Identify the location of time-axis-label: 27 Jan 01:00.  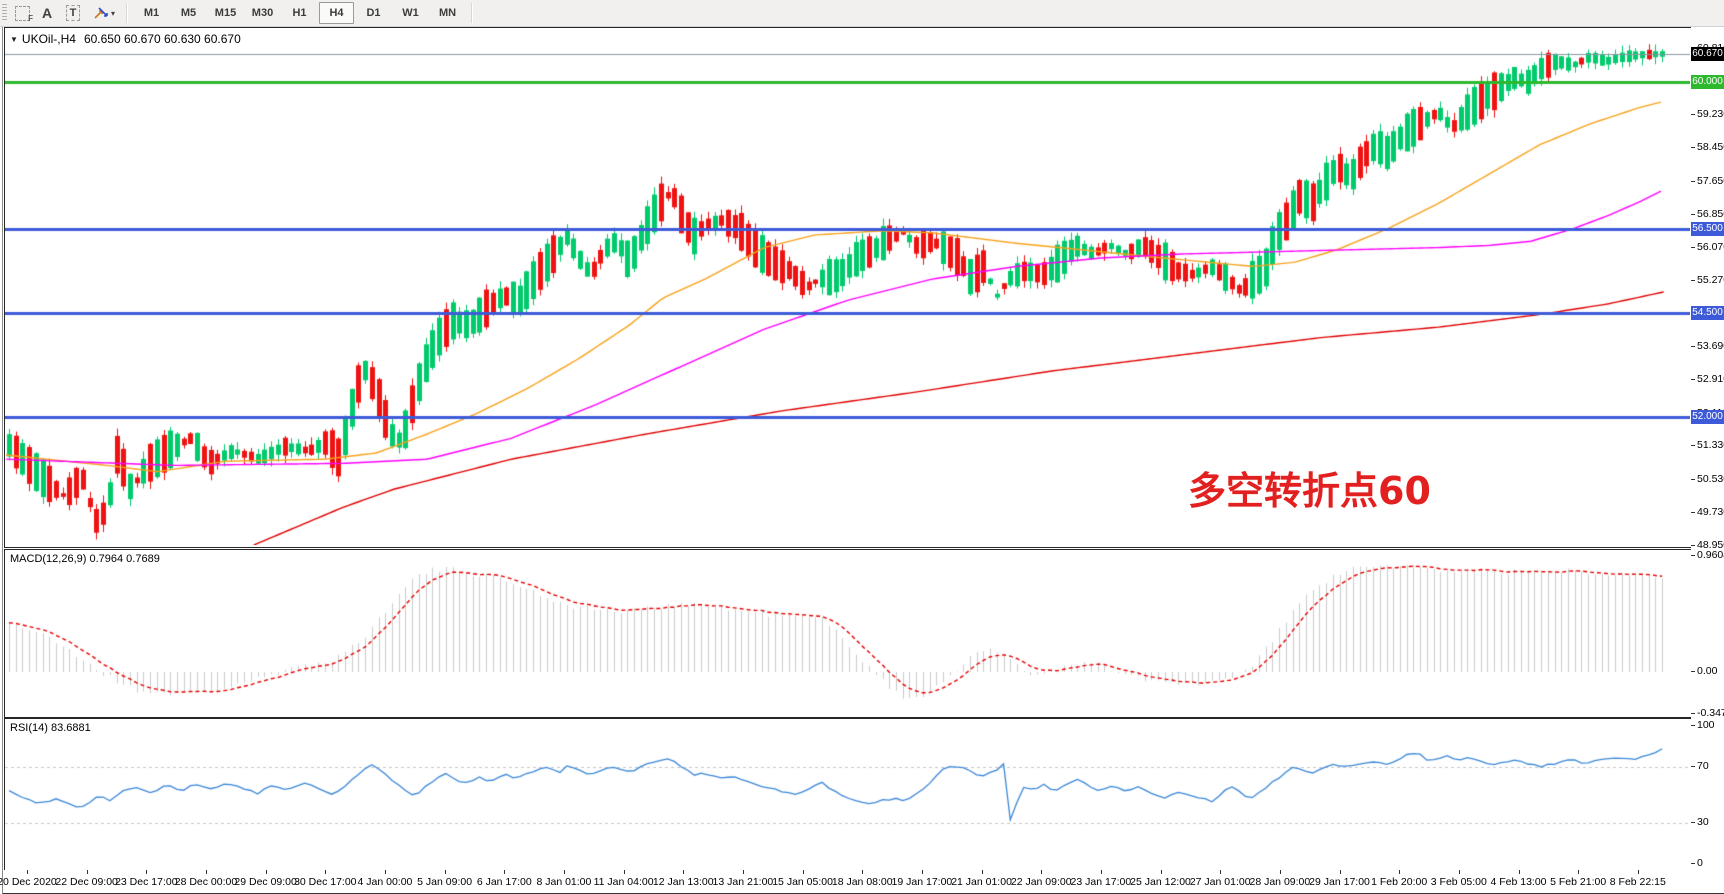
(1220, 882).